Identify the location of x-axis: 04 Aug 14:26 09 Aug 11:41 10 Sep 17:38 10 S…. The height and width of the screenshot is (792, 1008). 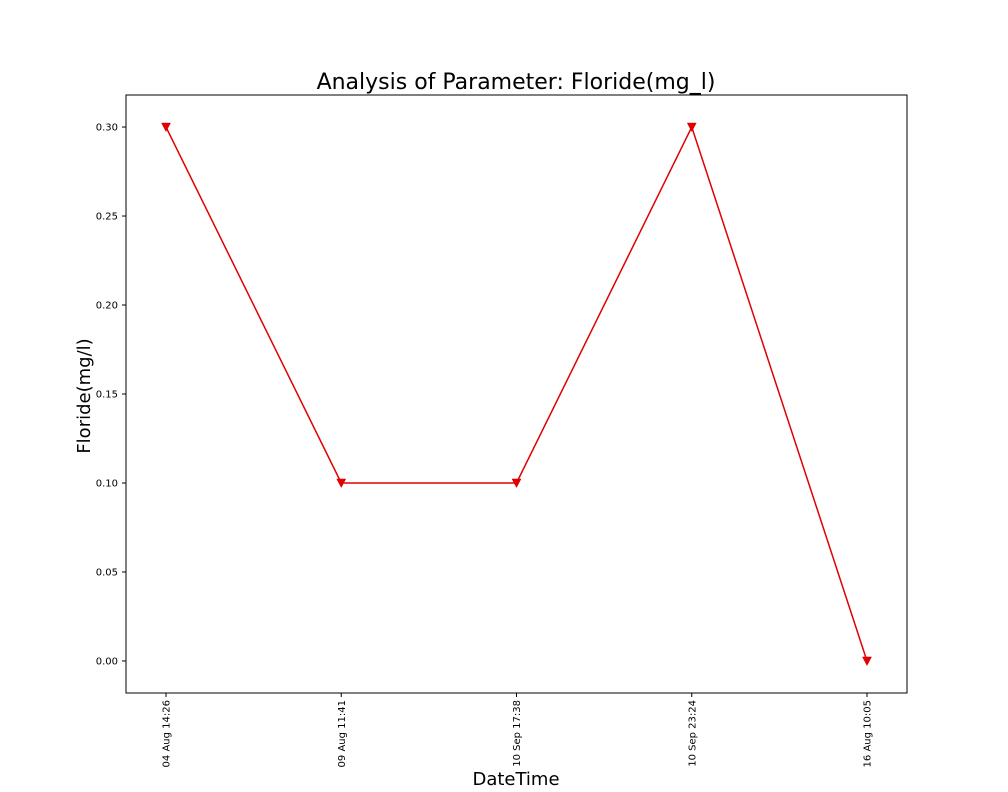
(518, 730).